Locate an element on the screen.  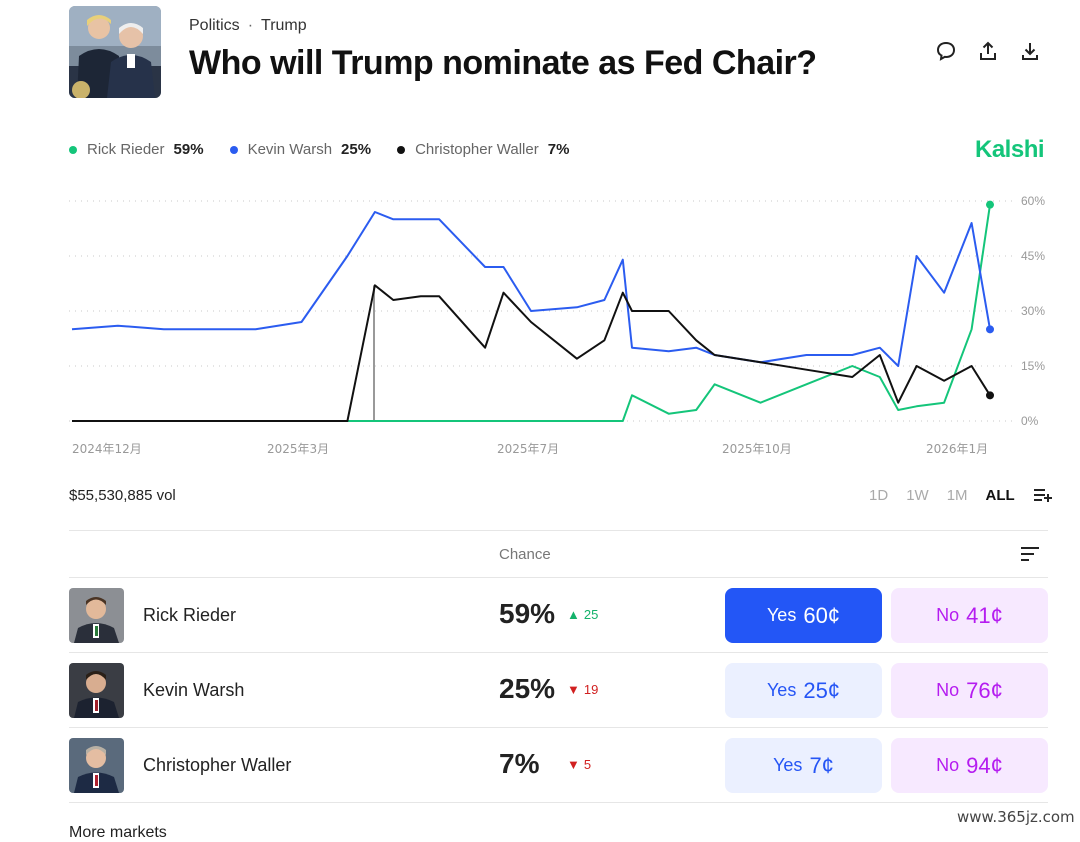
chance-value: 25% is located at coordinates (527, 688).